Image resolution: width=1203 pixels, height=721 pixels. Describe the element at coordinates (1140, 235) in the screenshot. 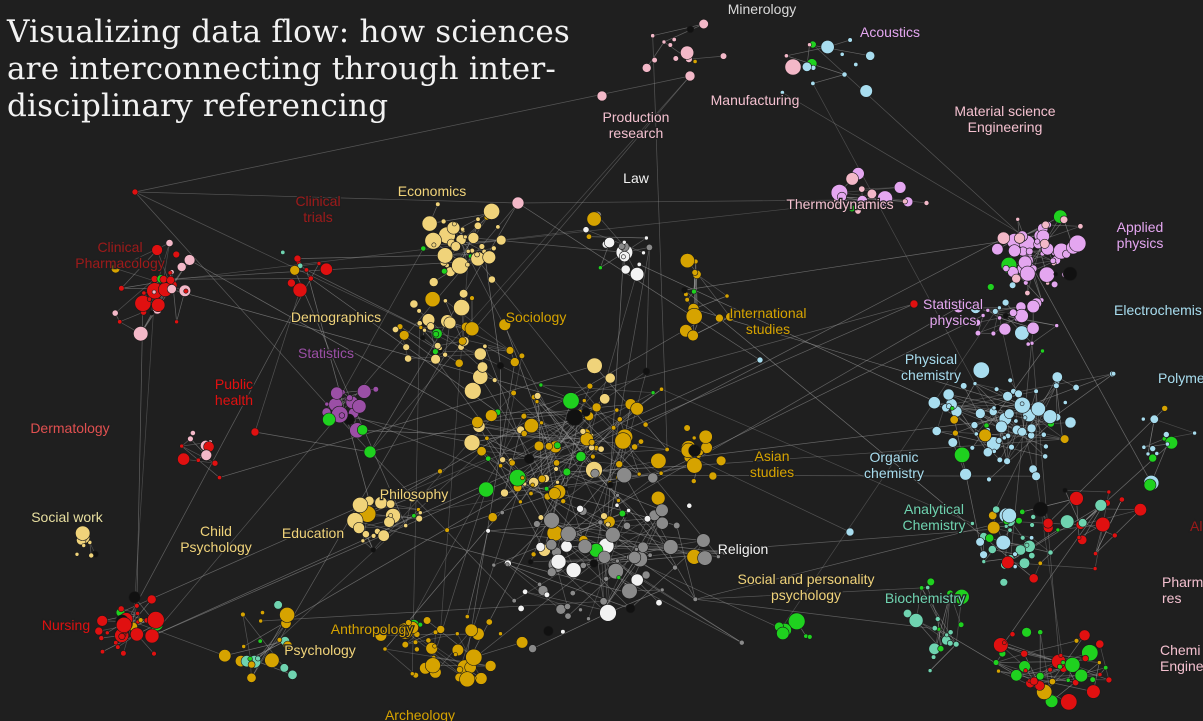

I see `label-applied-physics: Applied physics` at that location.